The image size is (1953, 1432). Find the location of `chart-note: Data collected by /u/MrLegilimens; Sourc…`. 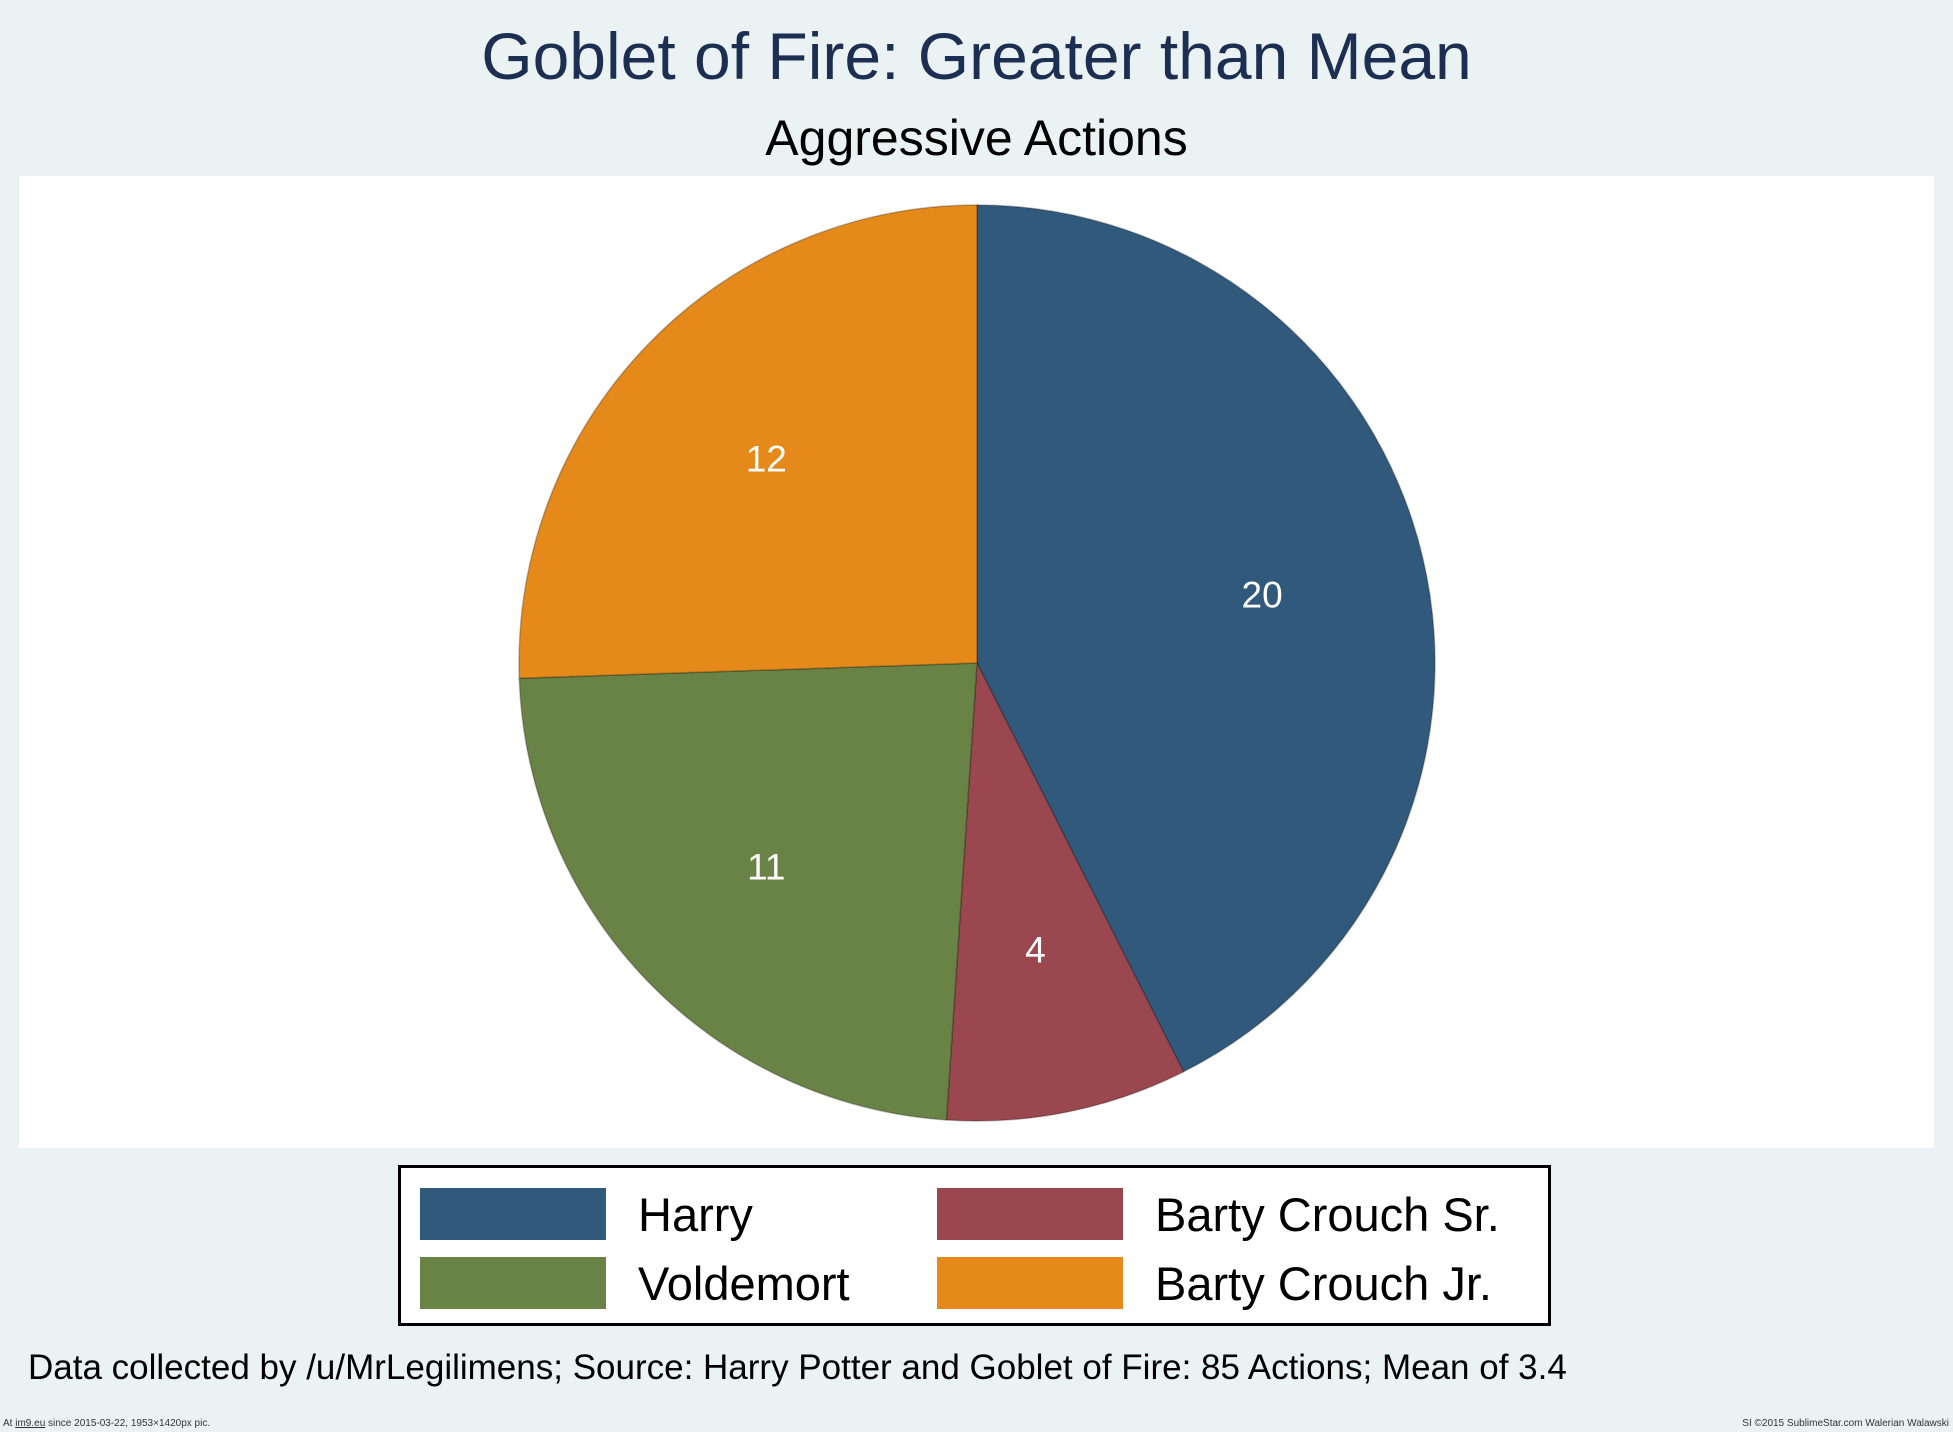

chart-note: Data collected by /u/MrLegilimens; Sourc… is located at coordinates (797, 1367).